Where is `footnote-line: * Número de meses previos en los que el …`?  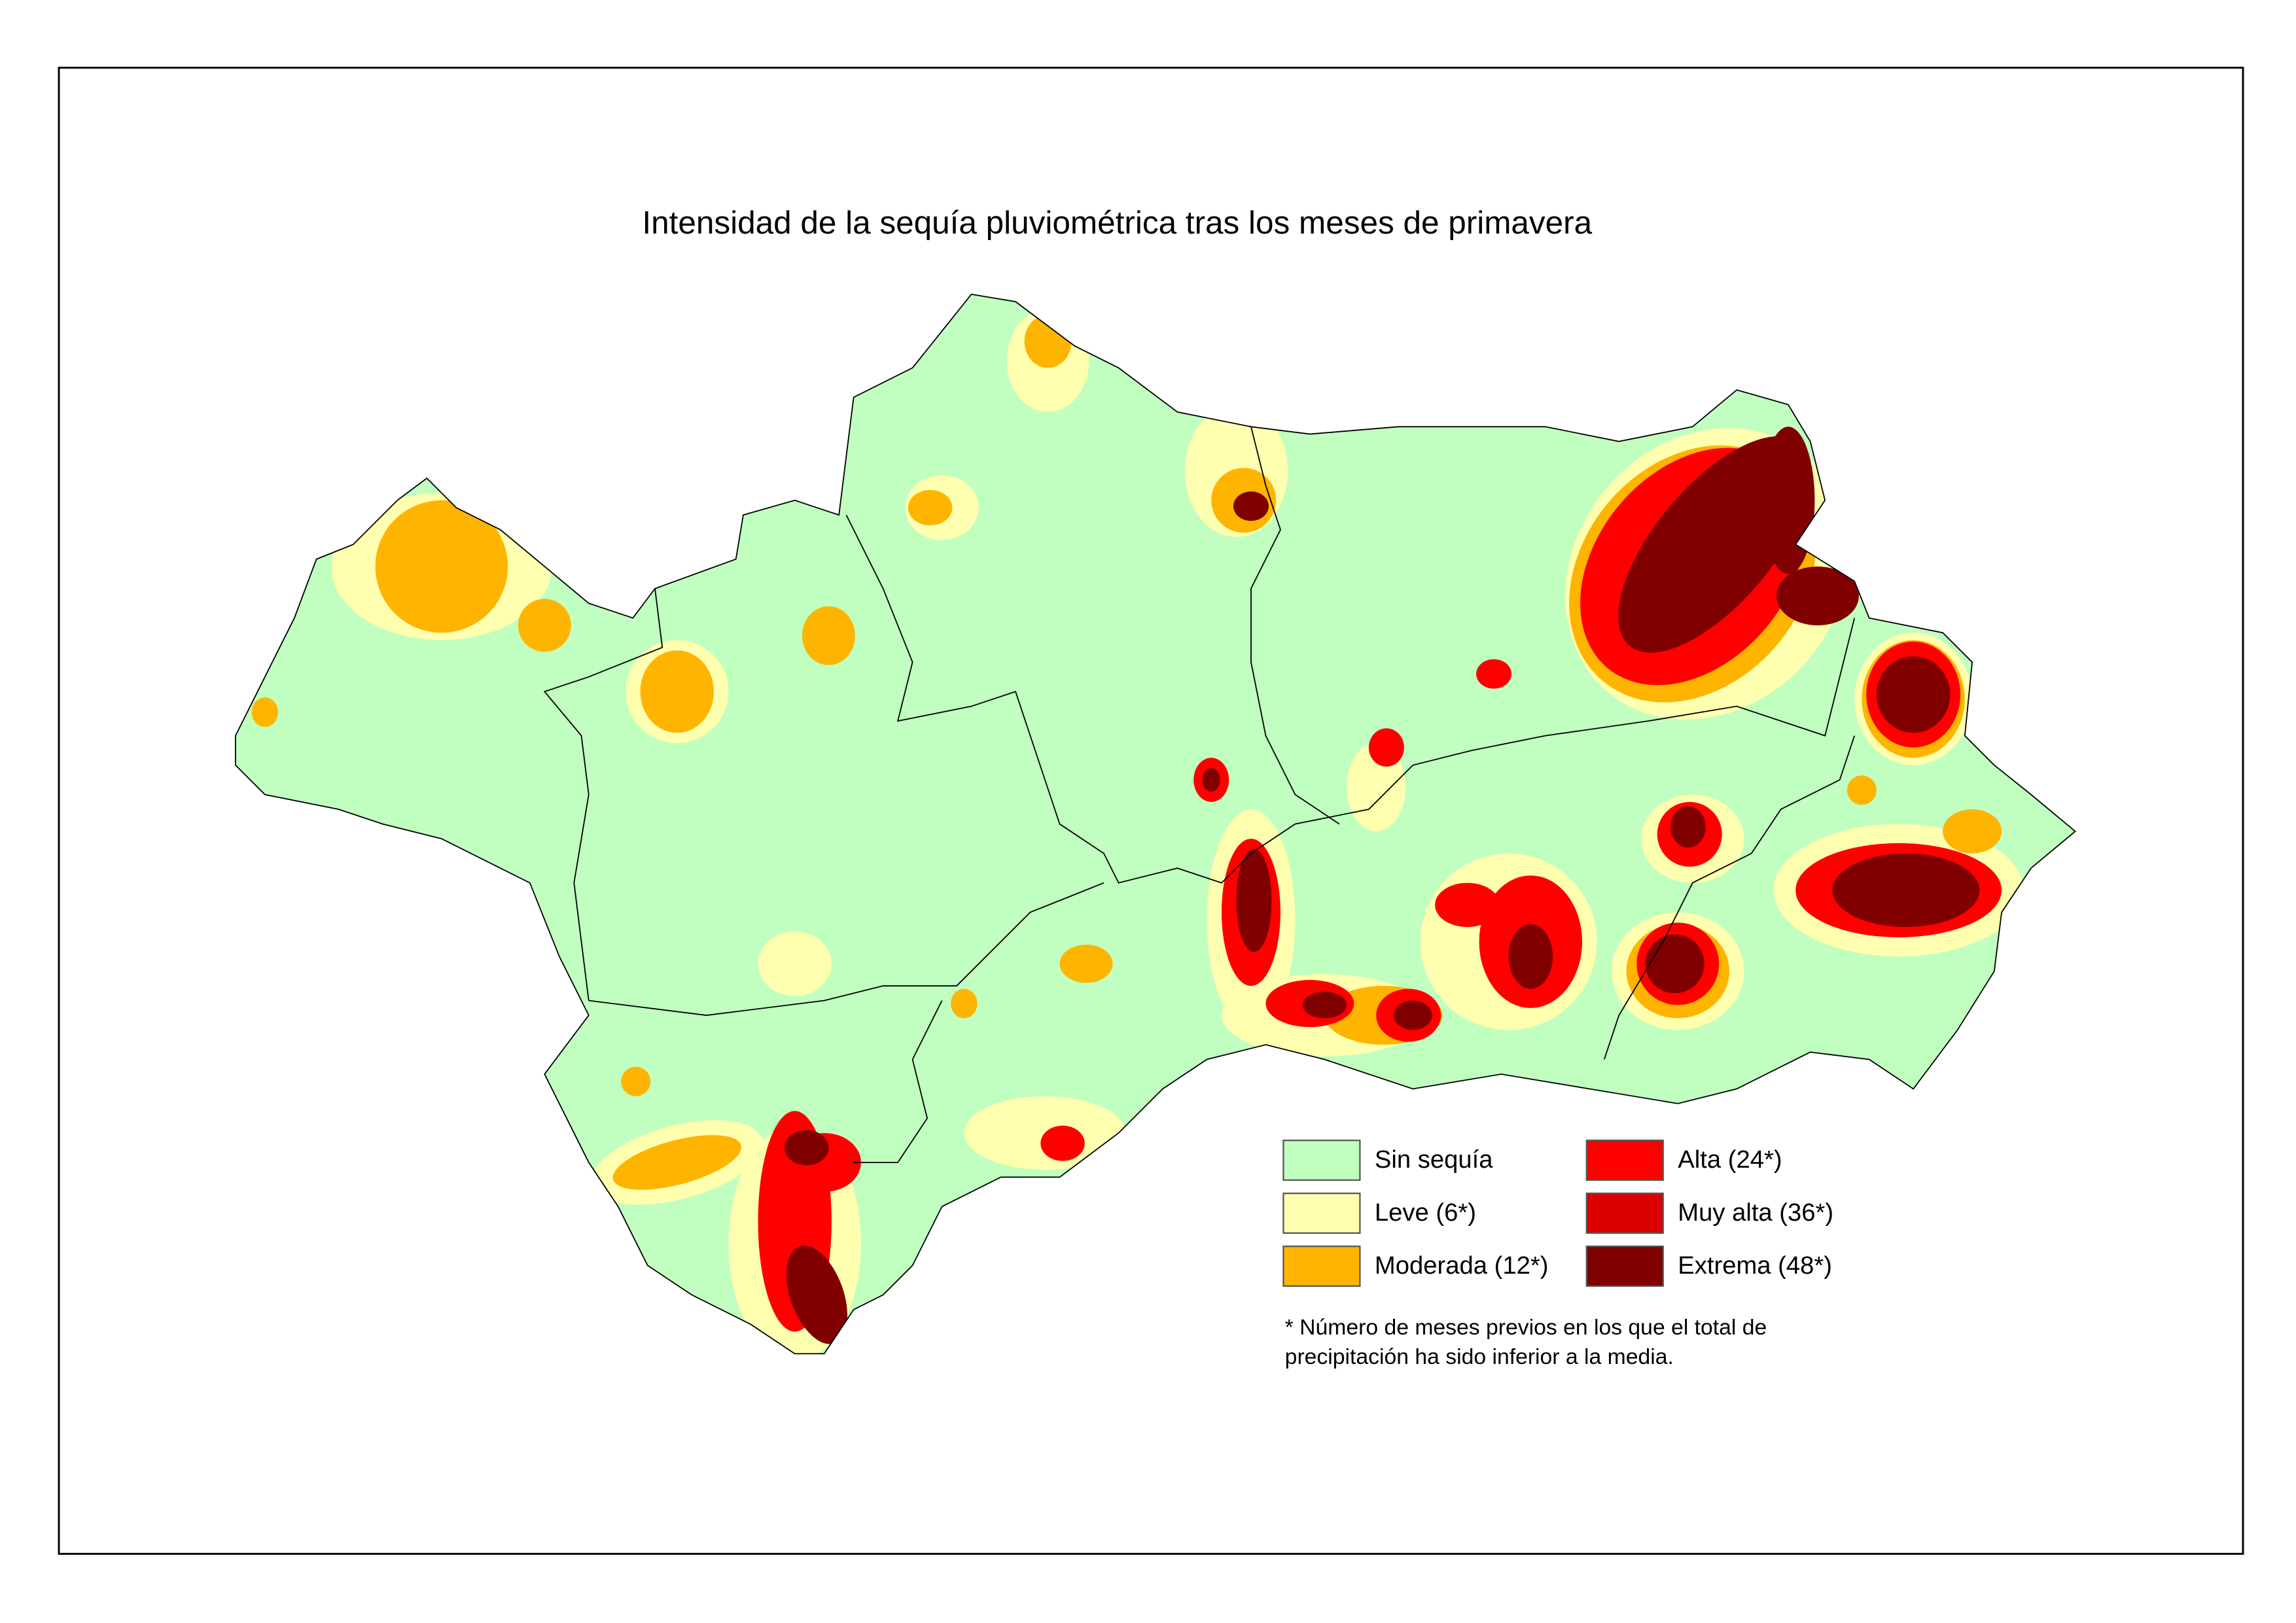 footnote-line: * Número de meses previos en los que el … is located at coordinates (1526, 1328).